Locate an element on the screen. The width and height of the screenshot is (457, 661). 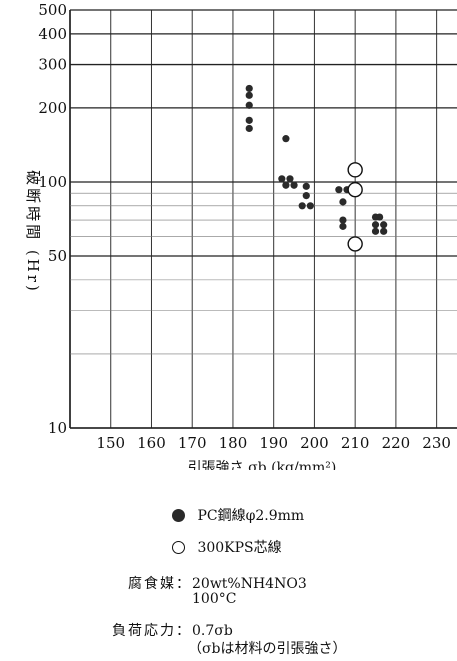
legend-item-pc-steel-wire: PC鋼線φ2.9mm is located at coordinates (238, 515).